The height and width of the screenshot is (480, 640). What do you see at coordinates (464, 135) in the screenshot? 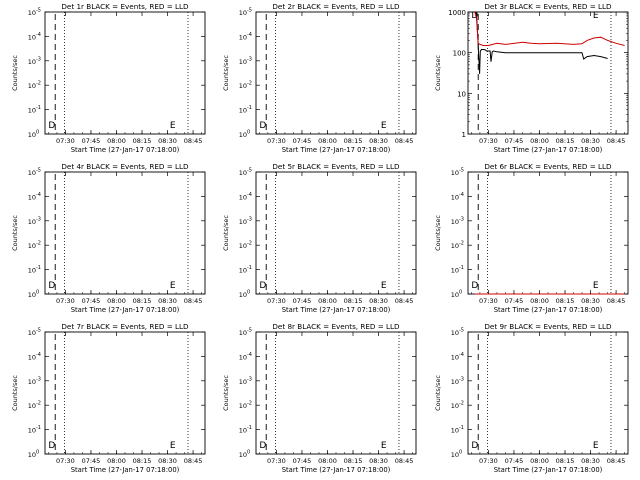
I see `y-tick-label: 1` at bounding box center [464, 135].